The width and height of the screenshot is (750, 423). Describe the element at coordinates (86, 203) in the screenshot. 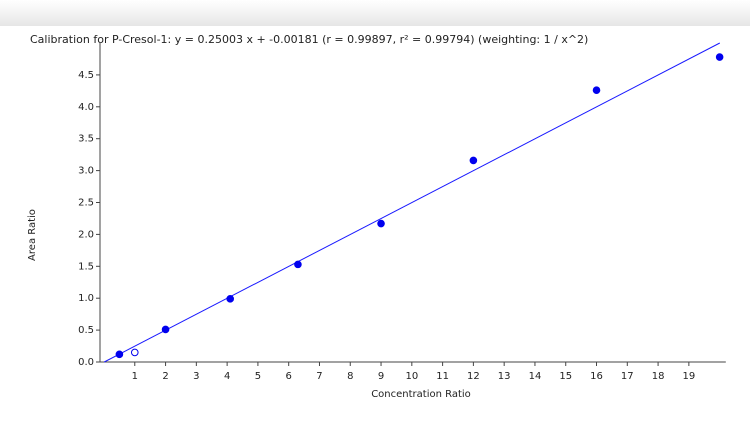

I see `y-tick-label: 2.5` at that location.